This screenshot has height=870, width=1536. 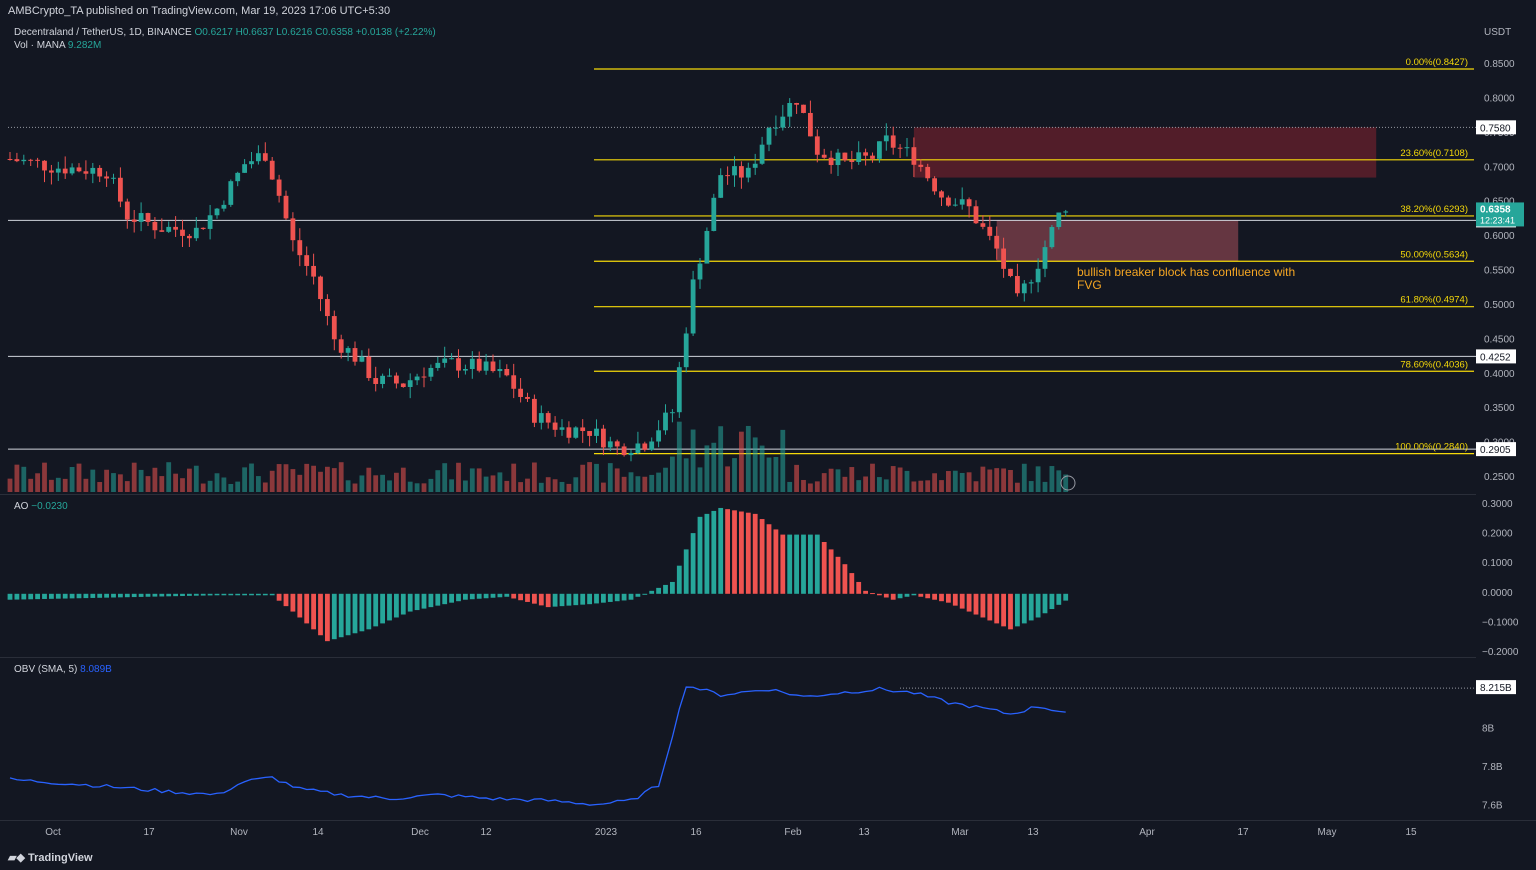 I want to click on ao-axis: 0.3000 0.2000 0.1000 0.0000 −0.1000 −0.2000, so click(x=1506, y=576).